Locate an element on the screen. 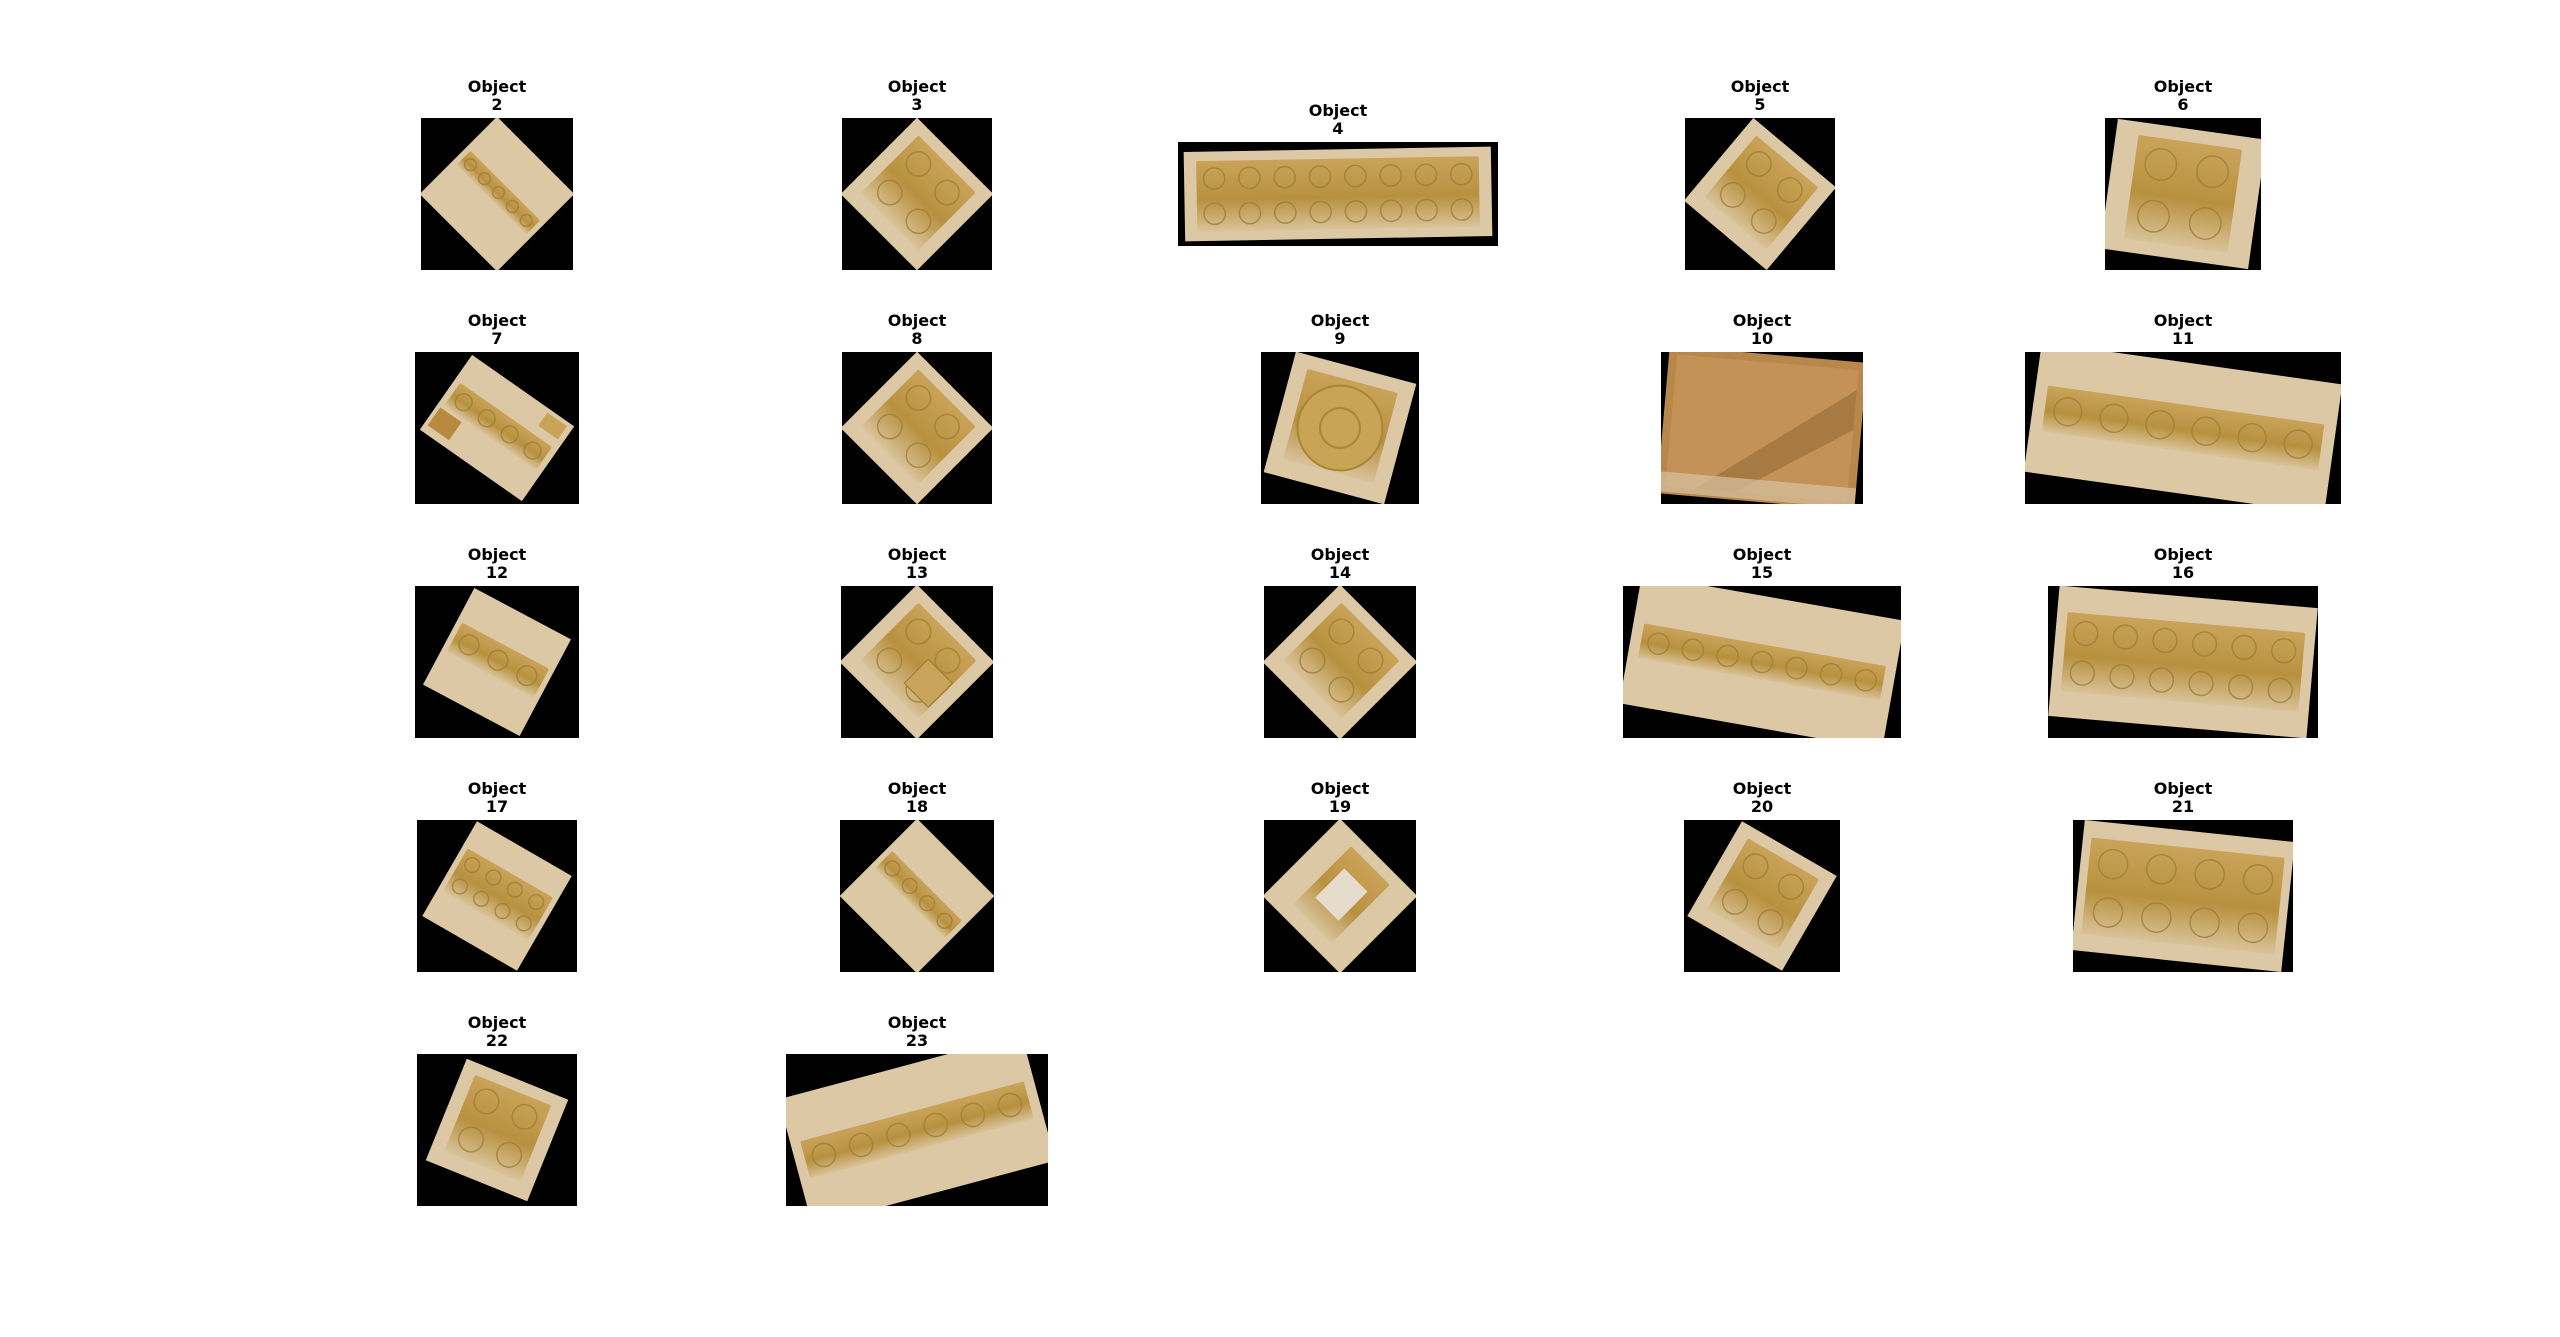 This screenshot has width=2560, height=1337. object-cell: Object 20 is located at coordinates (1762, 876).